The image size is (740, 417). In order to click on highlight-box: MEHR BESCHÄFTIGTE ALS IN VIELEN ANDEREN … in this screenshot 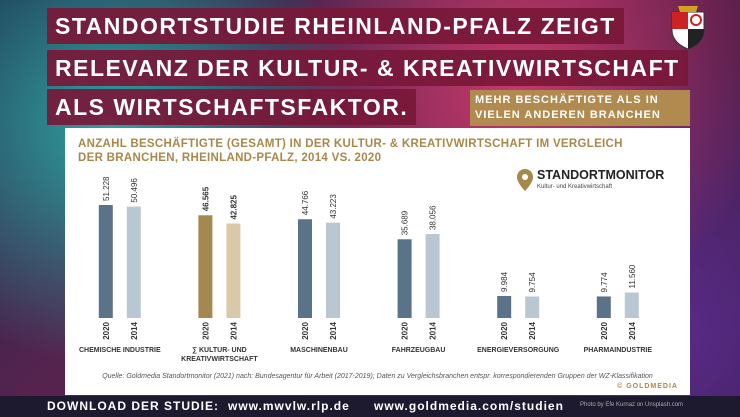, I will do `click(580, 108)`.